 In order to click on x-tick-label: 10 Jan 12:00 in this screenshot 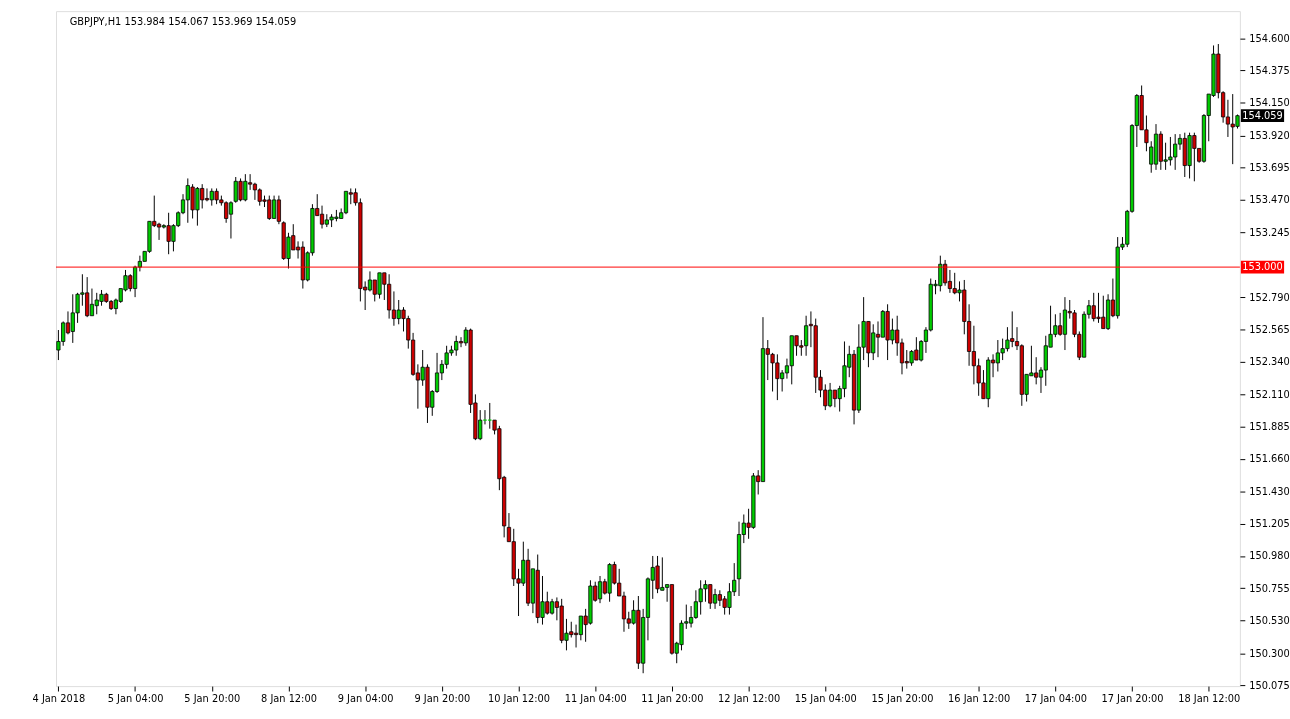, I will do `click(519, 699)`.